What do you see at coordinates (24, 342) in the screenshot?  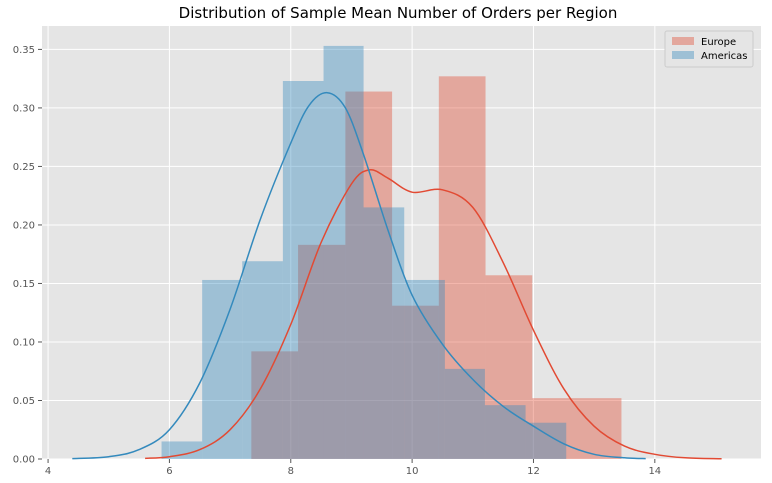 I see `y-tick-label: 0.10` at bounding box center [24, 342].